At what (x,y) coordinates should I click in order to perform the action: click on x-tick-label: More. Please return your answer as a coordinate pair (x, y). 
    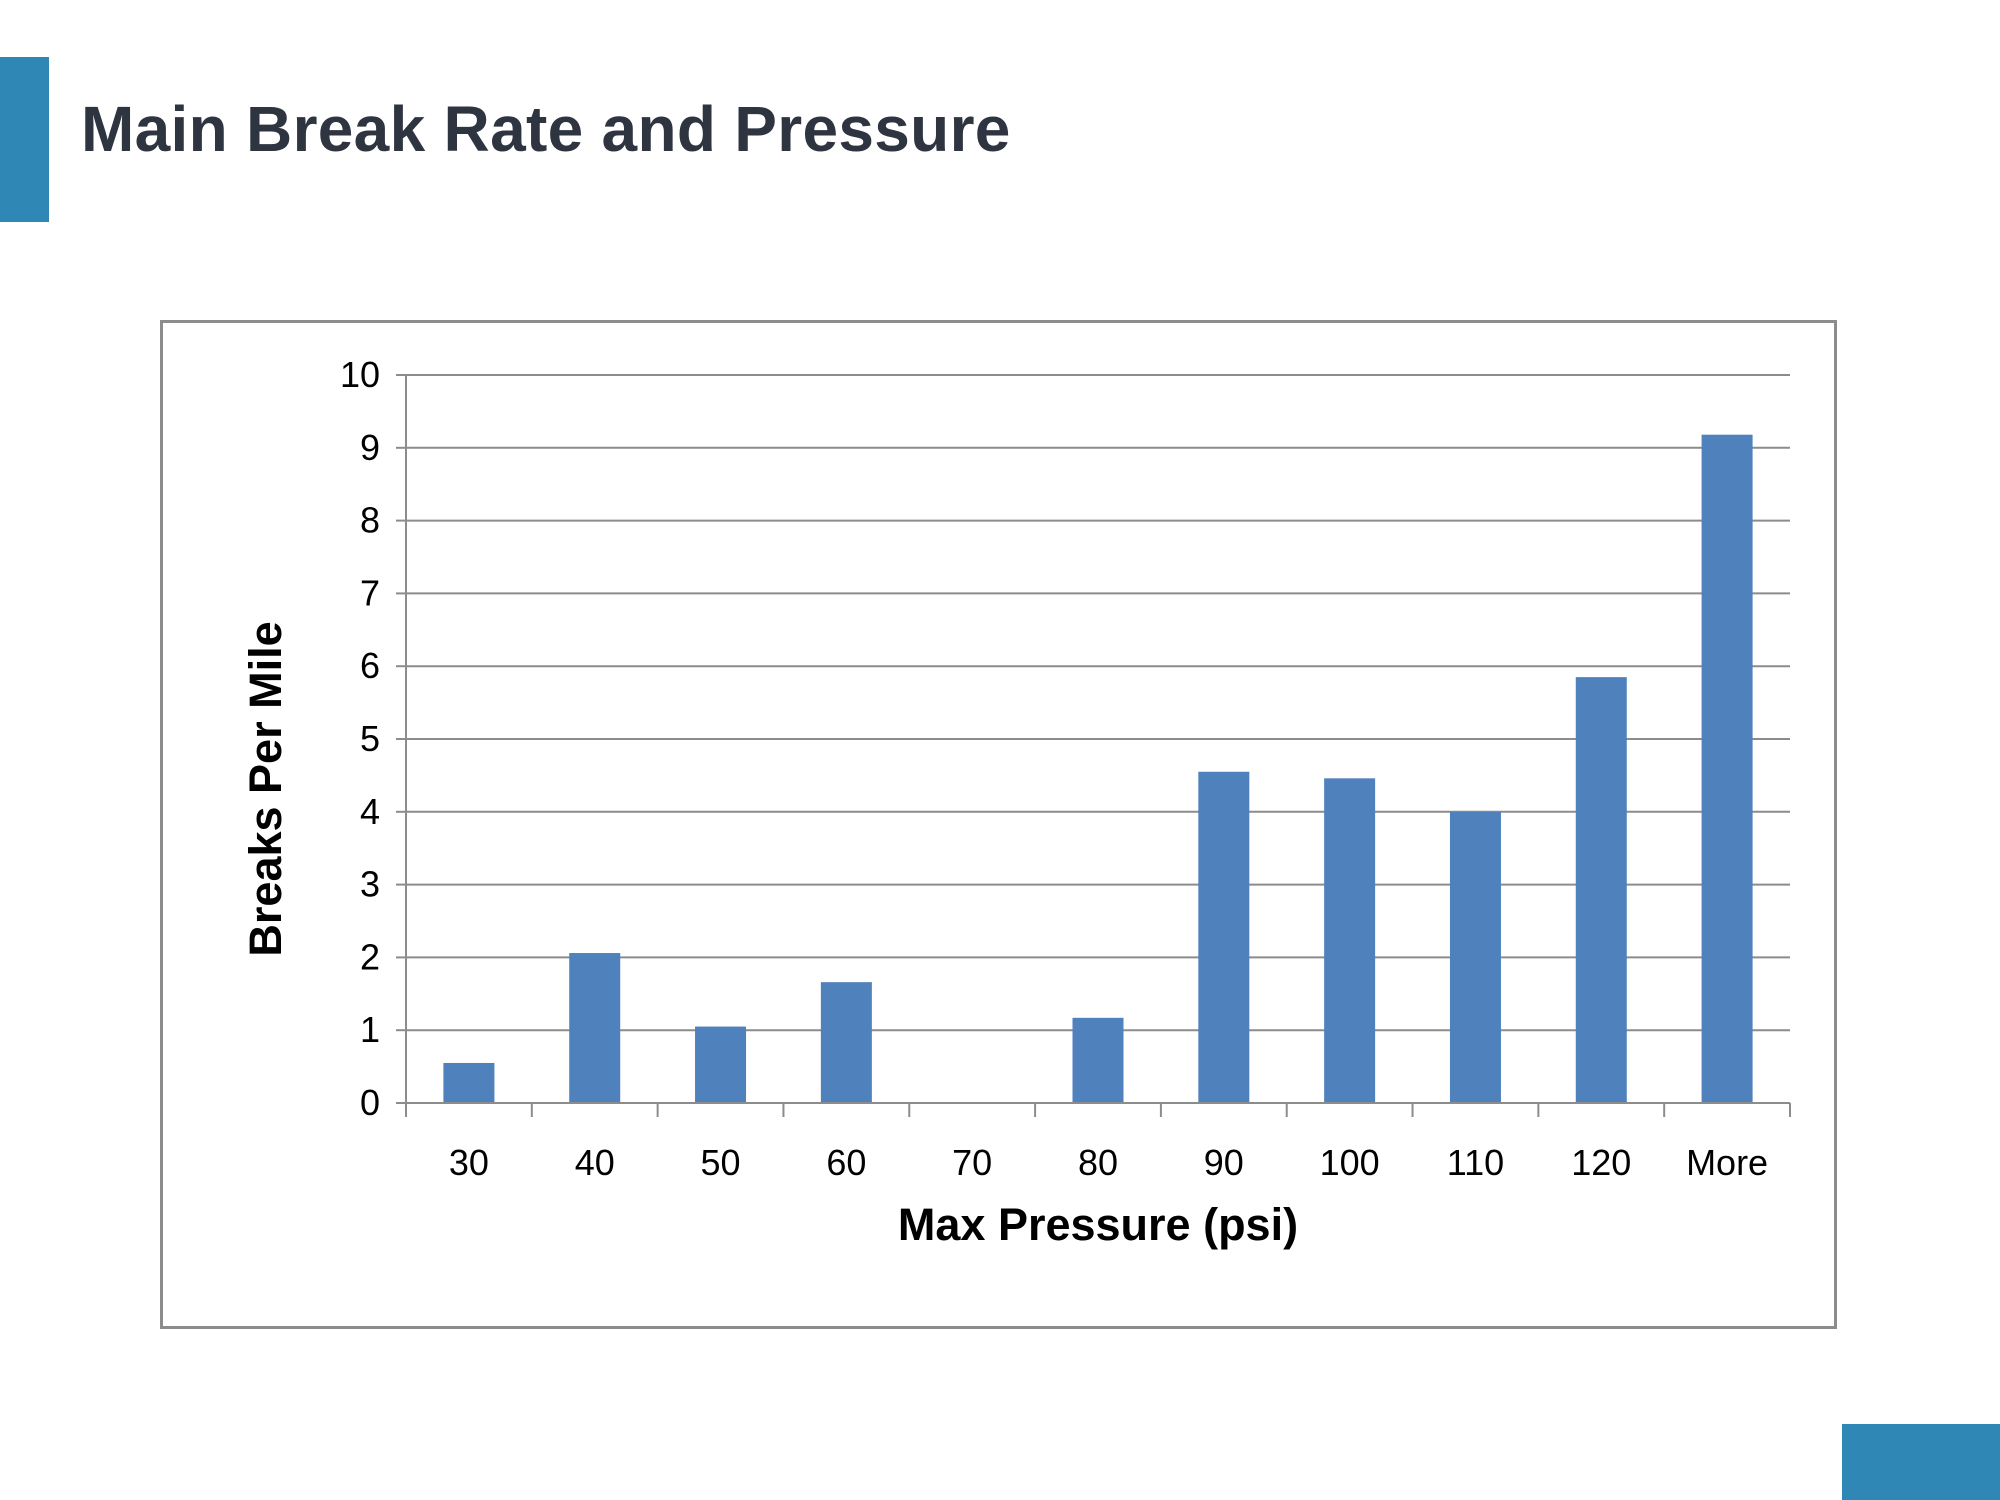
    Looking at the image, I should click on (1727, 1162).